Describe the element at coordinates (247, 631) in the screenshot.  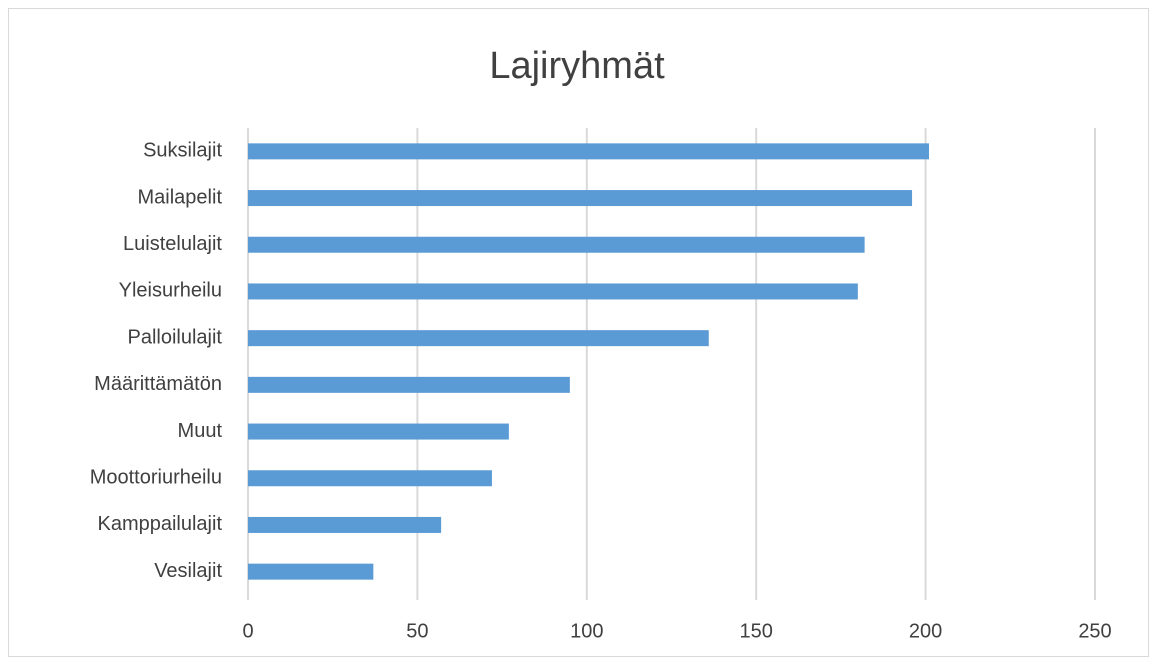
I see `x-tick-label: 0` at that location.